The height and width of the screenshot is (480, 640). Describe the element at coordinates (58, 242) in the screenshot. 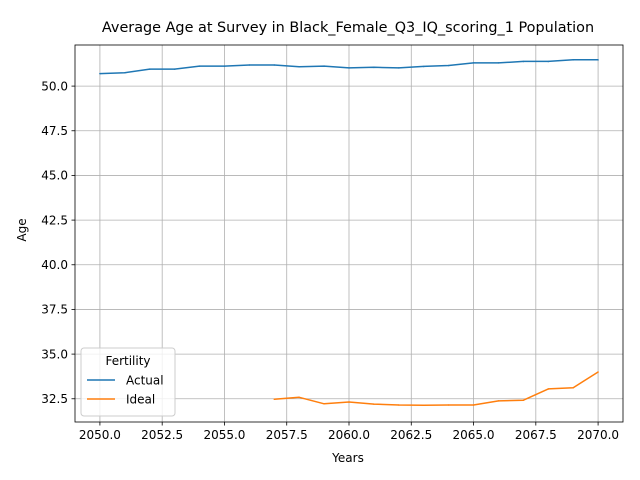

I see `y-axis: 32.5 35.0 37.5 40.0 42.5 45.0 47.5 50.0` at that location.